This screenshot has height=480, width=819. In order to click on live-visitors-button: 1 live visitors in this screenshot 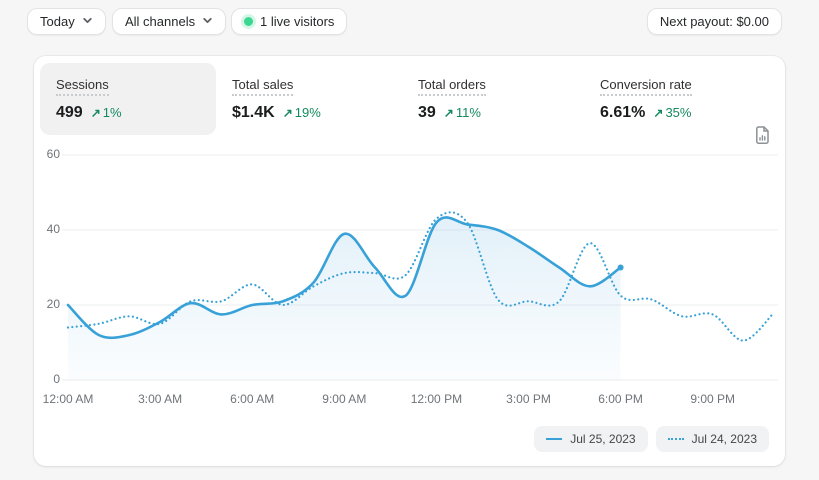, I will do `click(289, 21)`.